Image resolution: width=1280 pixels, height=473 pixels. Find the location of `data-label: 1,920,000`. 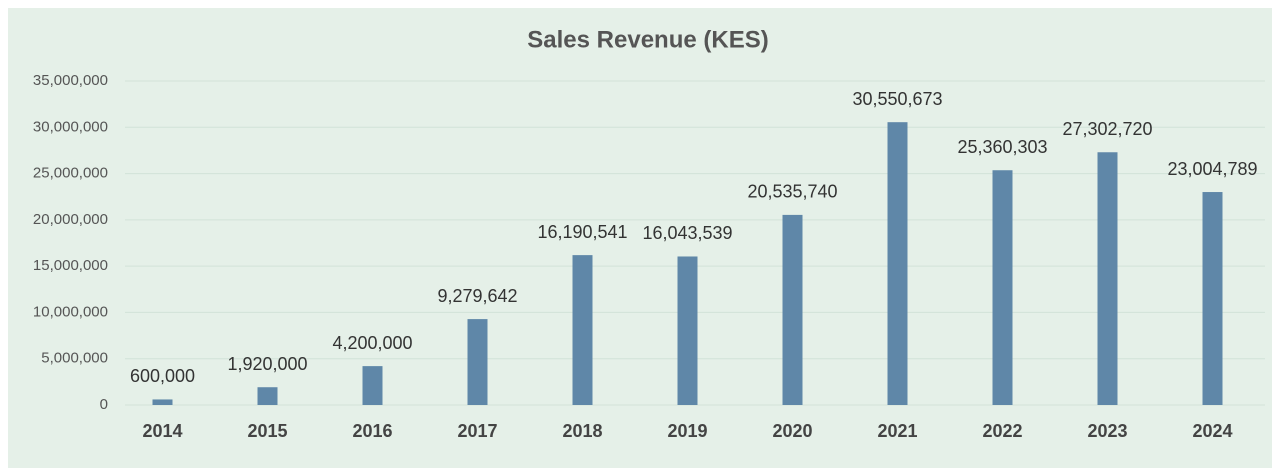

data-label: 1,920,000 is located at coordinates (267, 364).